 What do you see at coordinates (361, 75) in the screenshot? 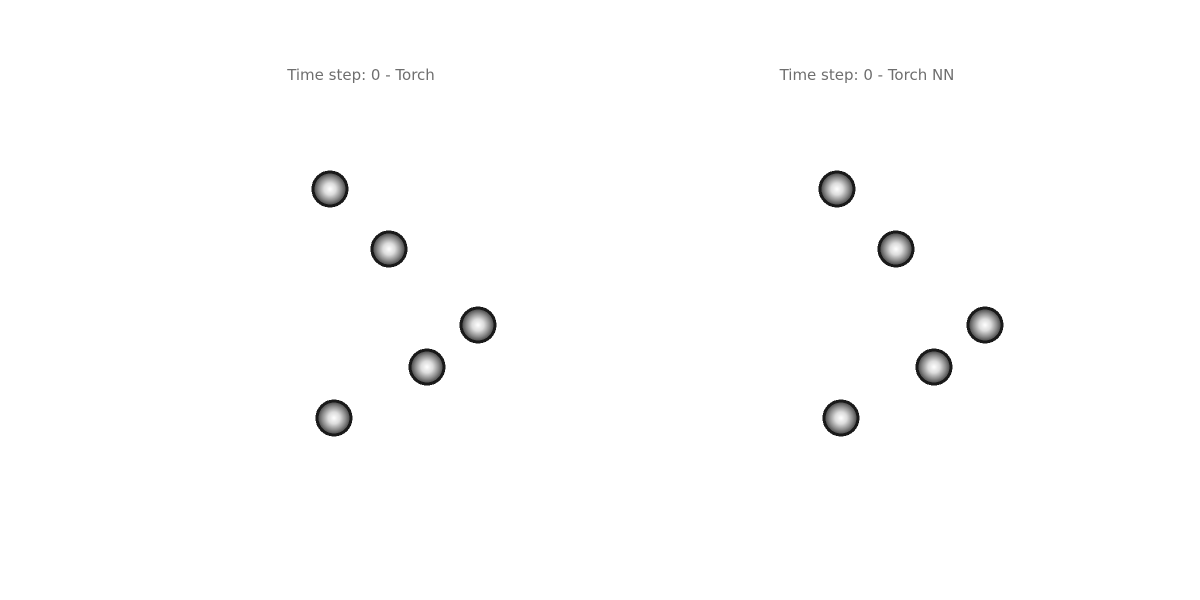
I see `panel-title-torch: Time step: 0 - Torch` at bounding box center [361, 75].